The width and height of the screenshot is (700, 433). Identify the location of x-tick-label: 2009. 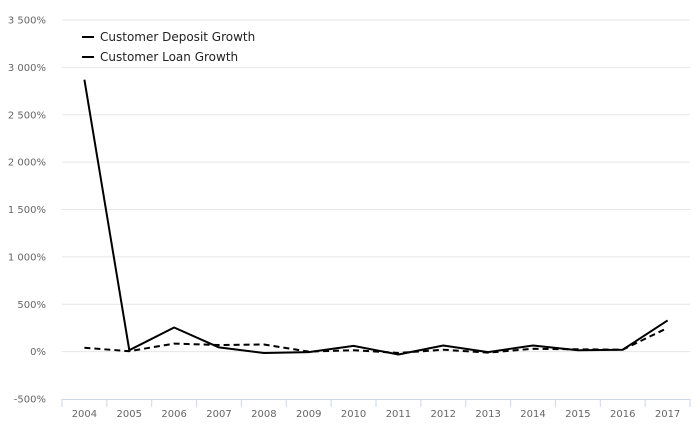
(308, 414).